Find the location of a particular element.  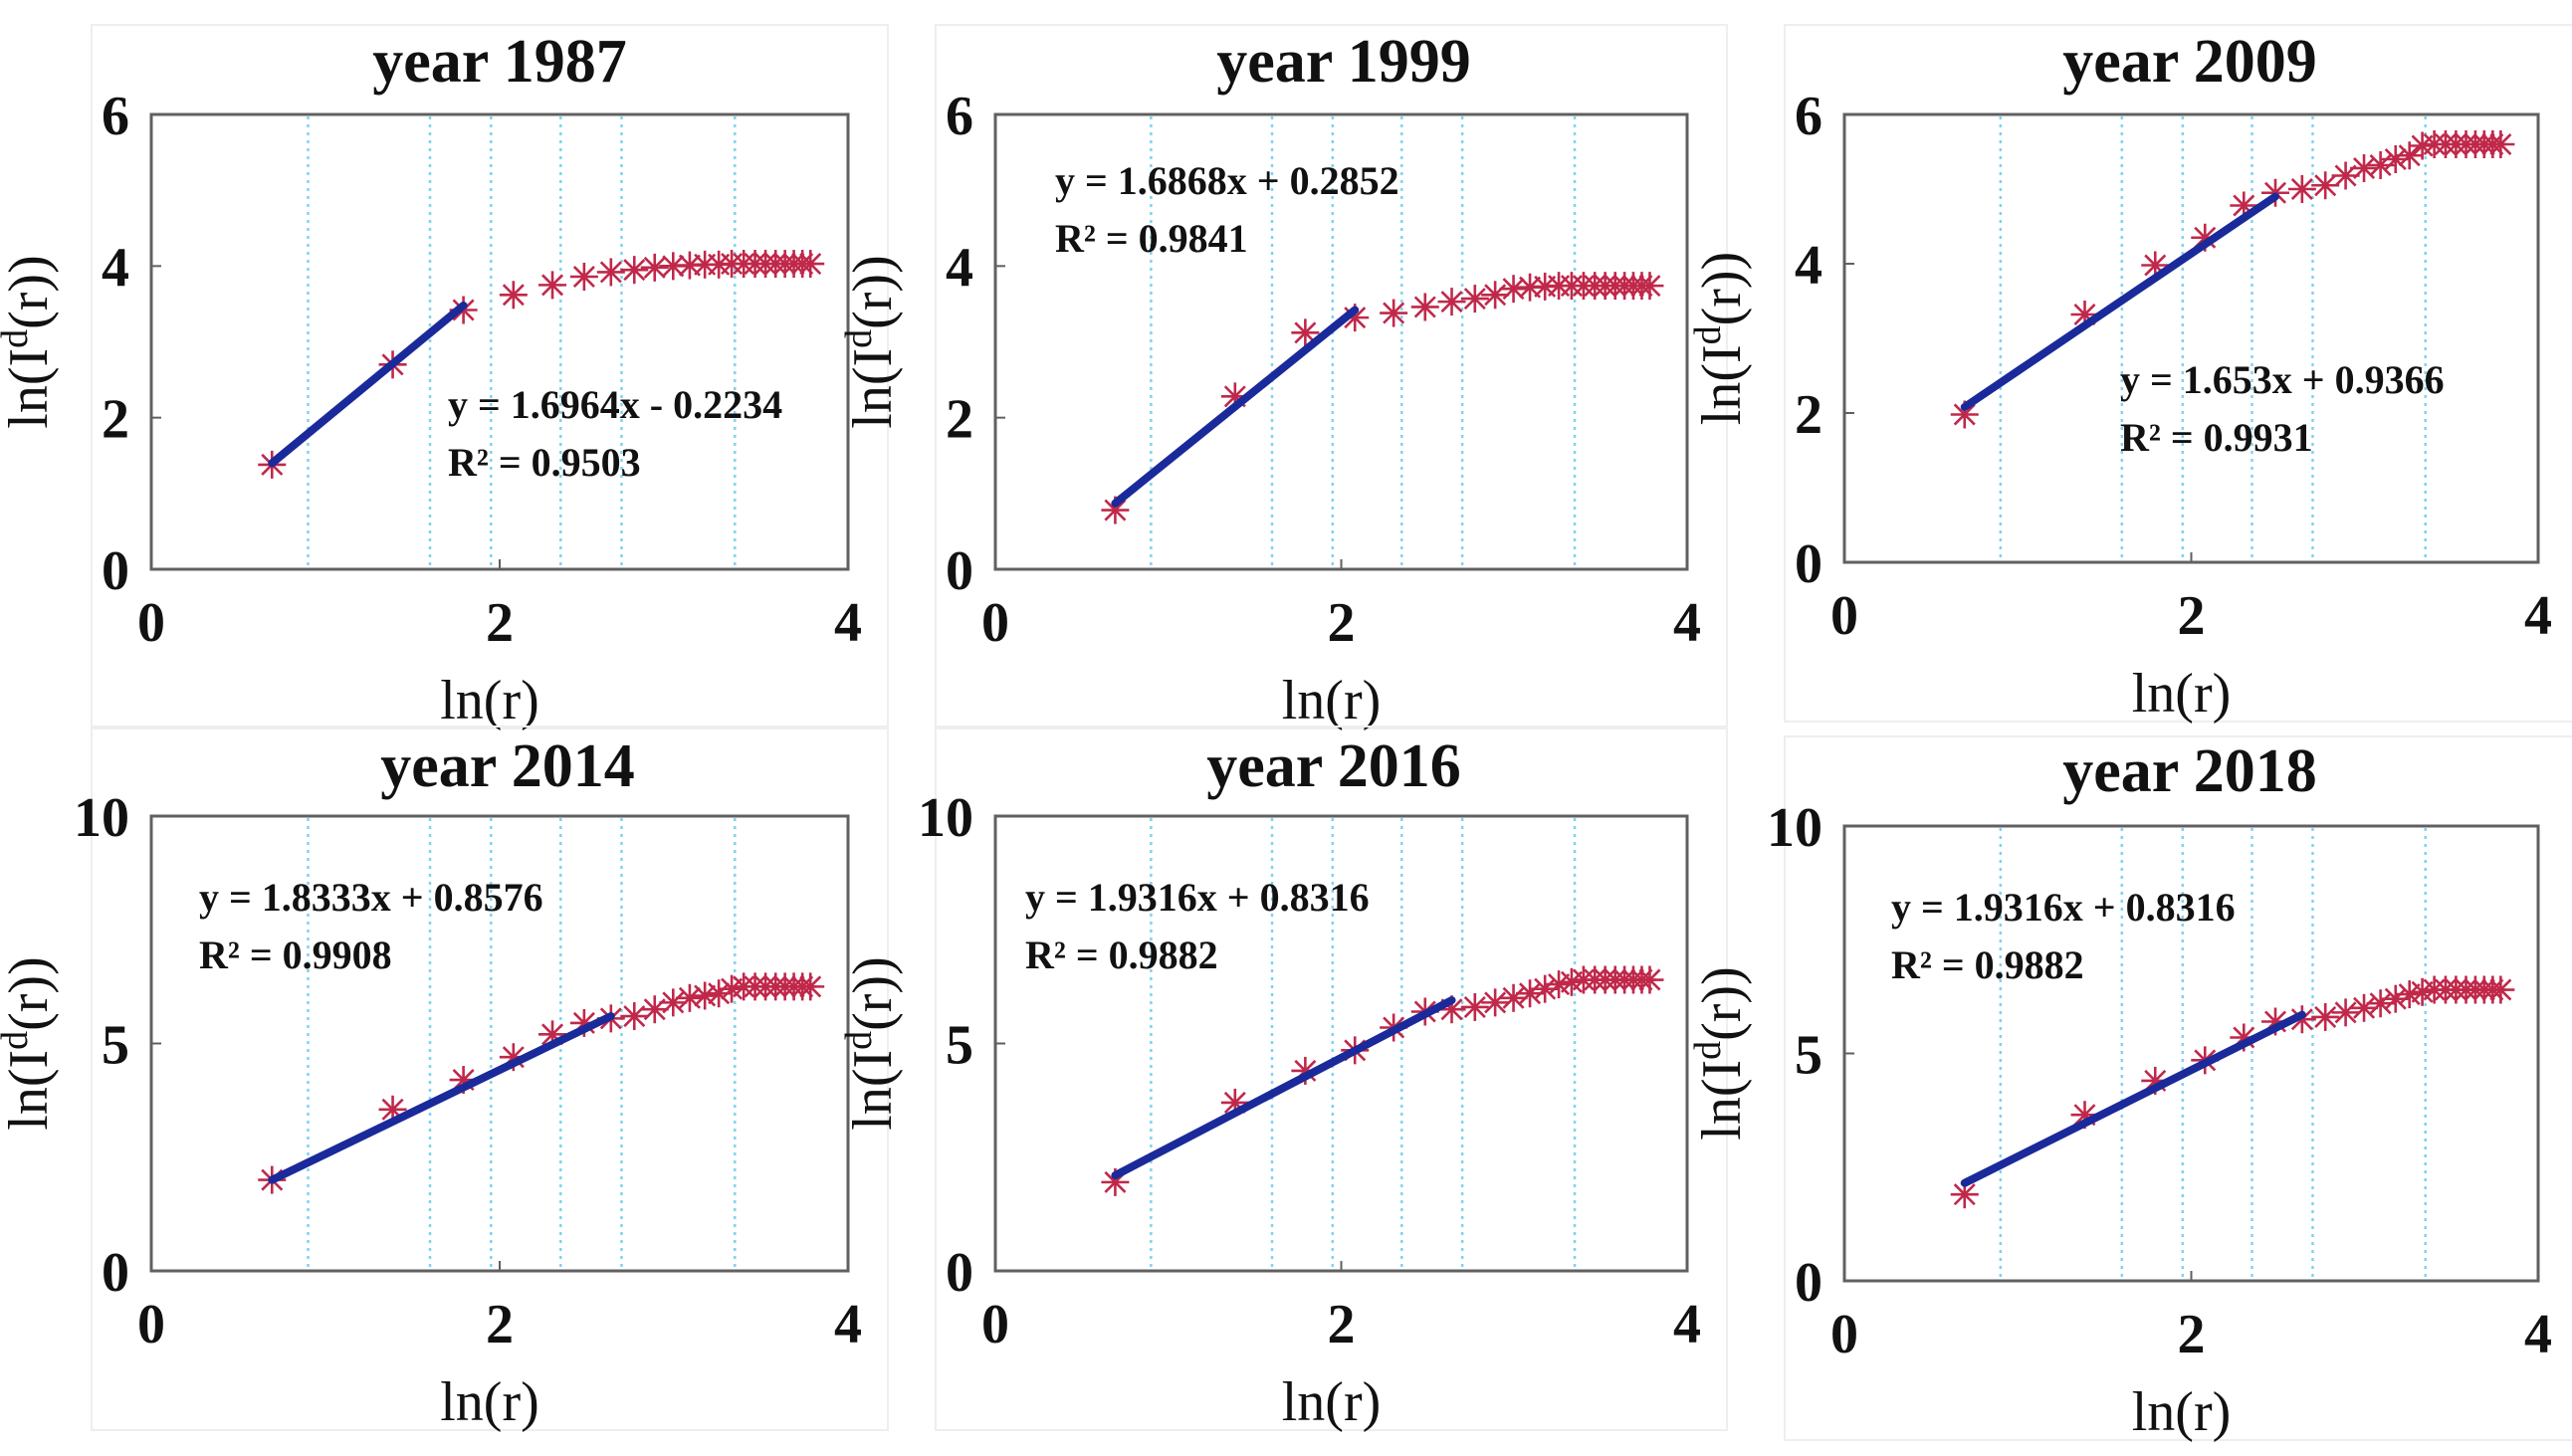

equation-label: y = 1.9316x + 0.8316 is located at coordinates (1197, 897).